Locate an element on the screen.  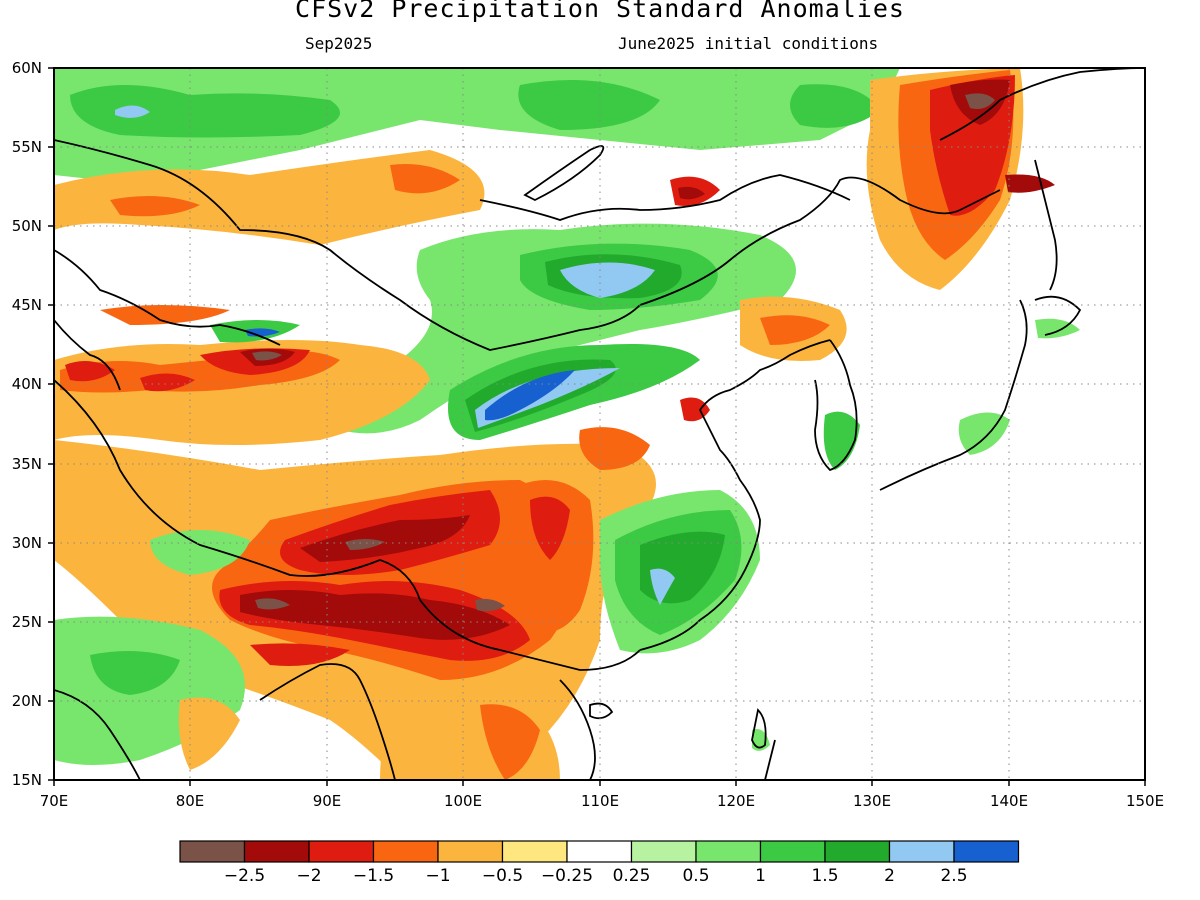
map-title: CFSv2 Precipitation Standard Anomalies is located at coordinates (600, 11).